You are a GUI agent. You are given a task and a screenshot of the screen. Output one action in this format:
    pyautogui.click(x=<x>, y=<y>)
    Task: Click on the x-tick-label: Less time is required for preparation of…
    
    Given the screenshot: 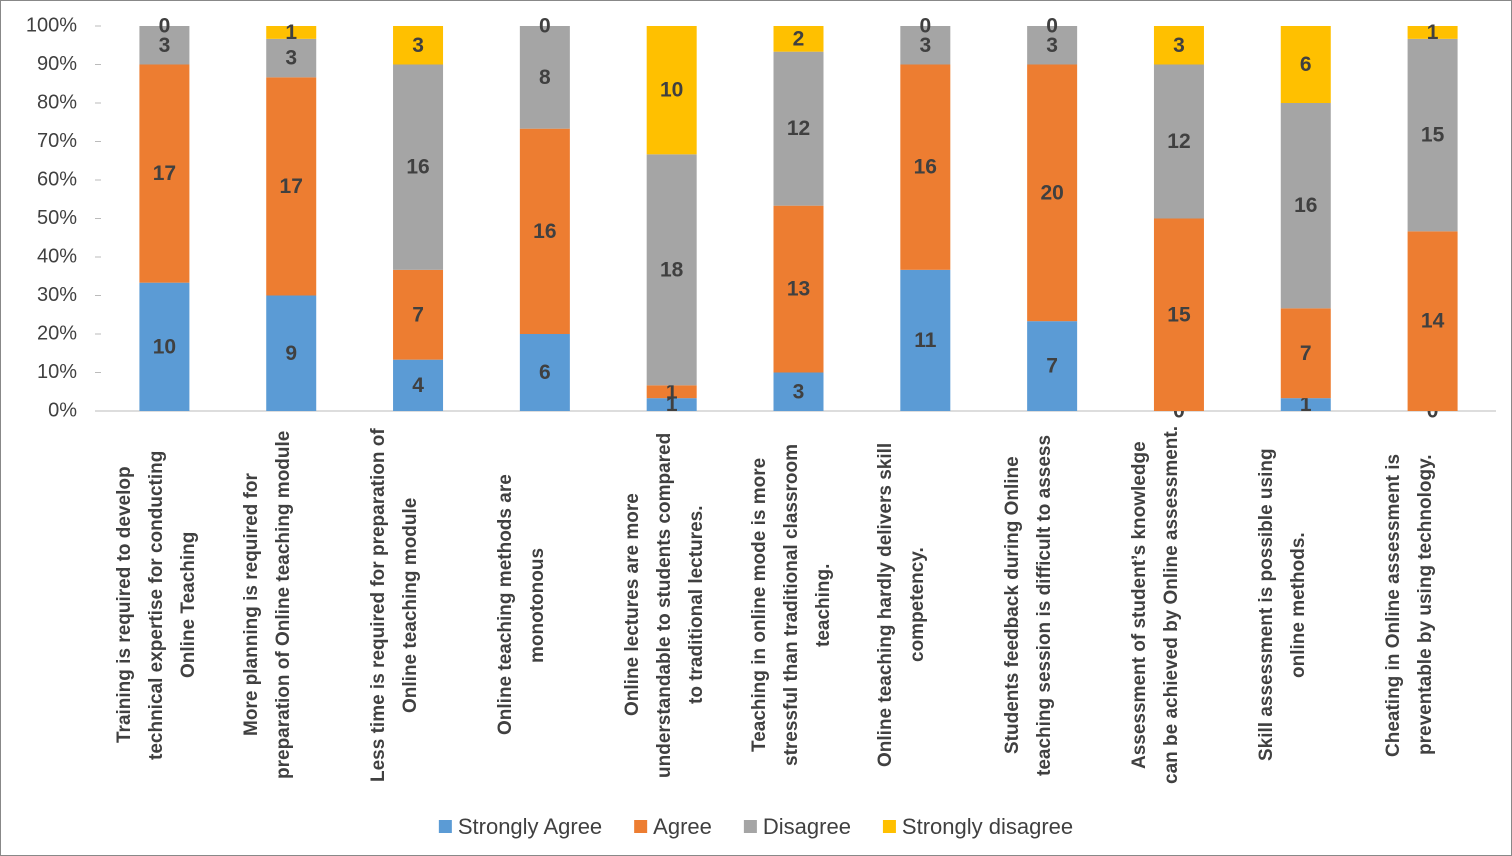 What is the action you would take?
    pyautogui.click(x=395, y=605)
    